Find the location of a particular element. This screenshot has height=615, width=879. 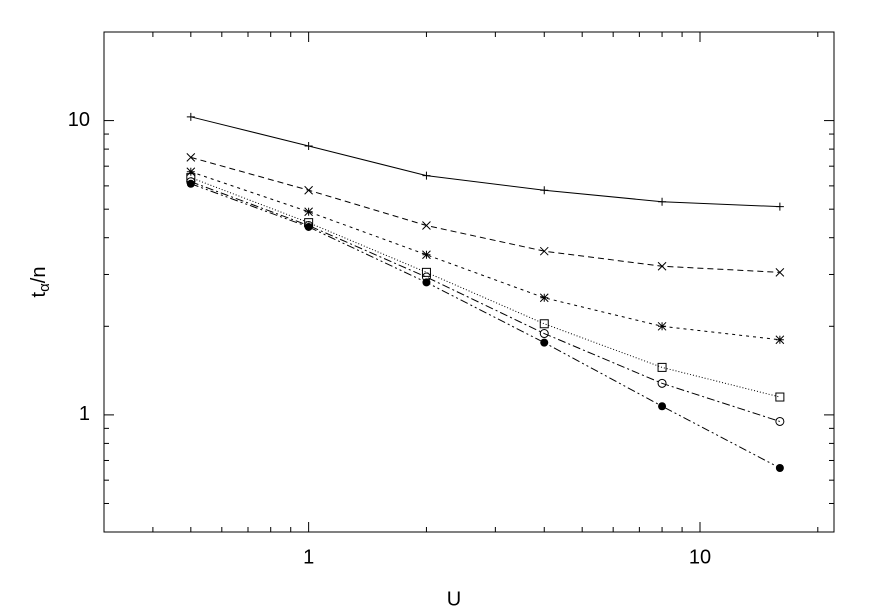

x-tick-label: 10 is located at coordinates (700, 557).